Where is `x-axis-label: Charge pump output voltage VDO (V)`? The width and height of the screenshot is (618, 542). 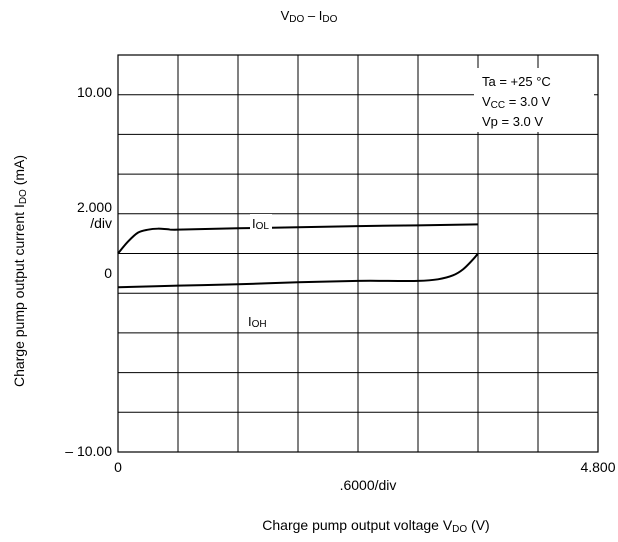
x-axis-label: Charge pump output voltage VDO (V) is located at coordinates (375, 526).